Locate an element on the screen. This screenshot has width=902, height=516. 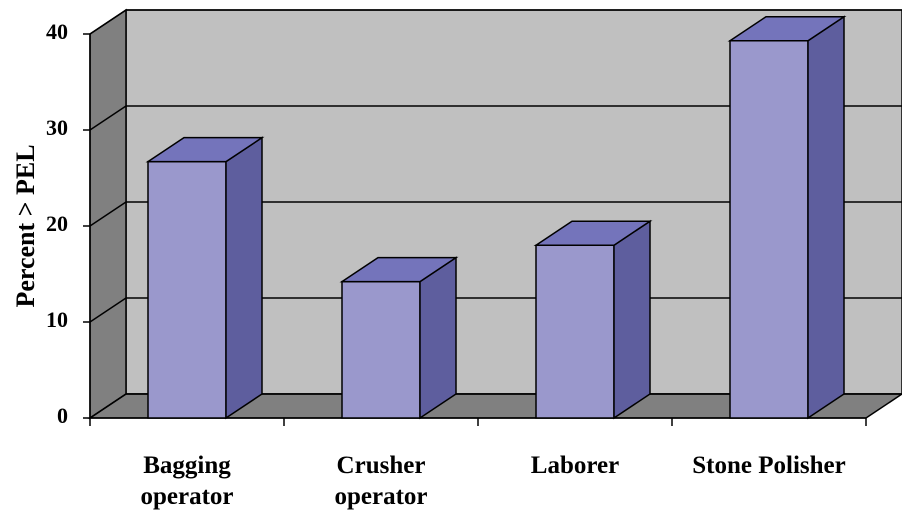
y-axis-label: Percent > PEL is located at coordinates (25, 225).